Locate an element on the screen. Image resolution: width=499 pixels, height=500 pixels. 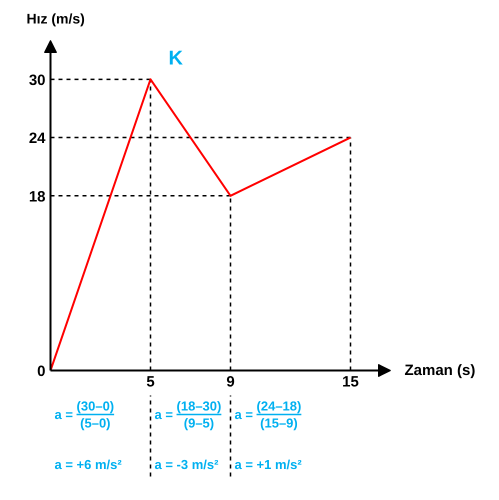
text: a = +6 m/s² is located at coordinates (88, 464).